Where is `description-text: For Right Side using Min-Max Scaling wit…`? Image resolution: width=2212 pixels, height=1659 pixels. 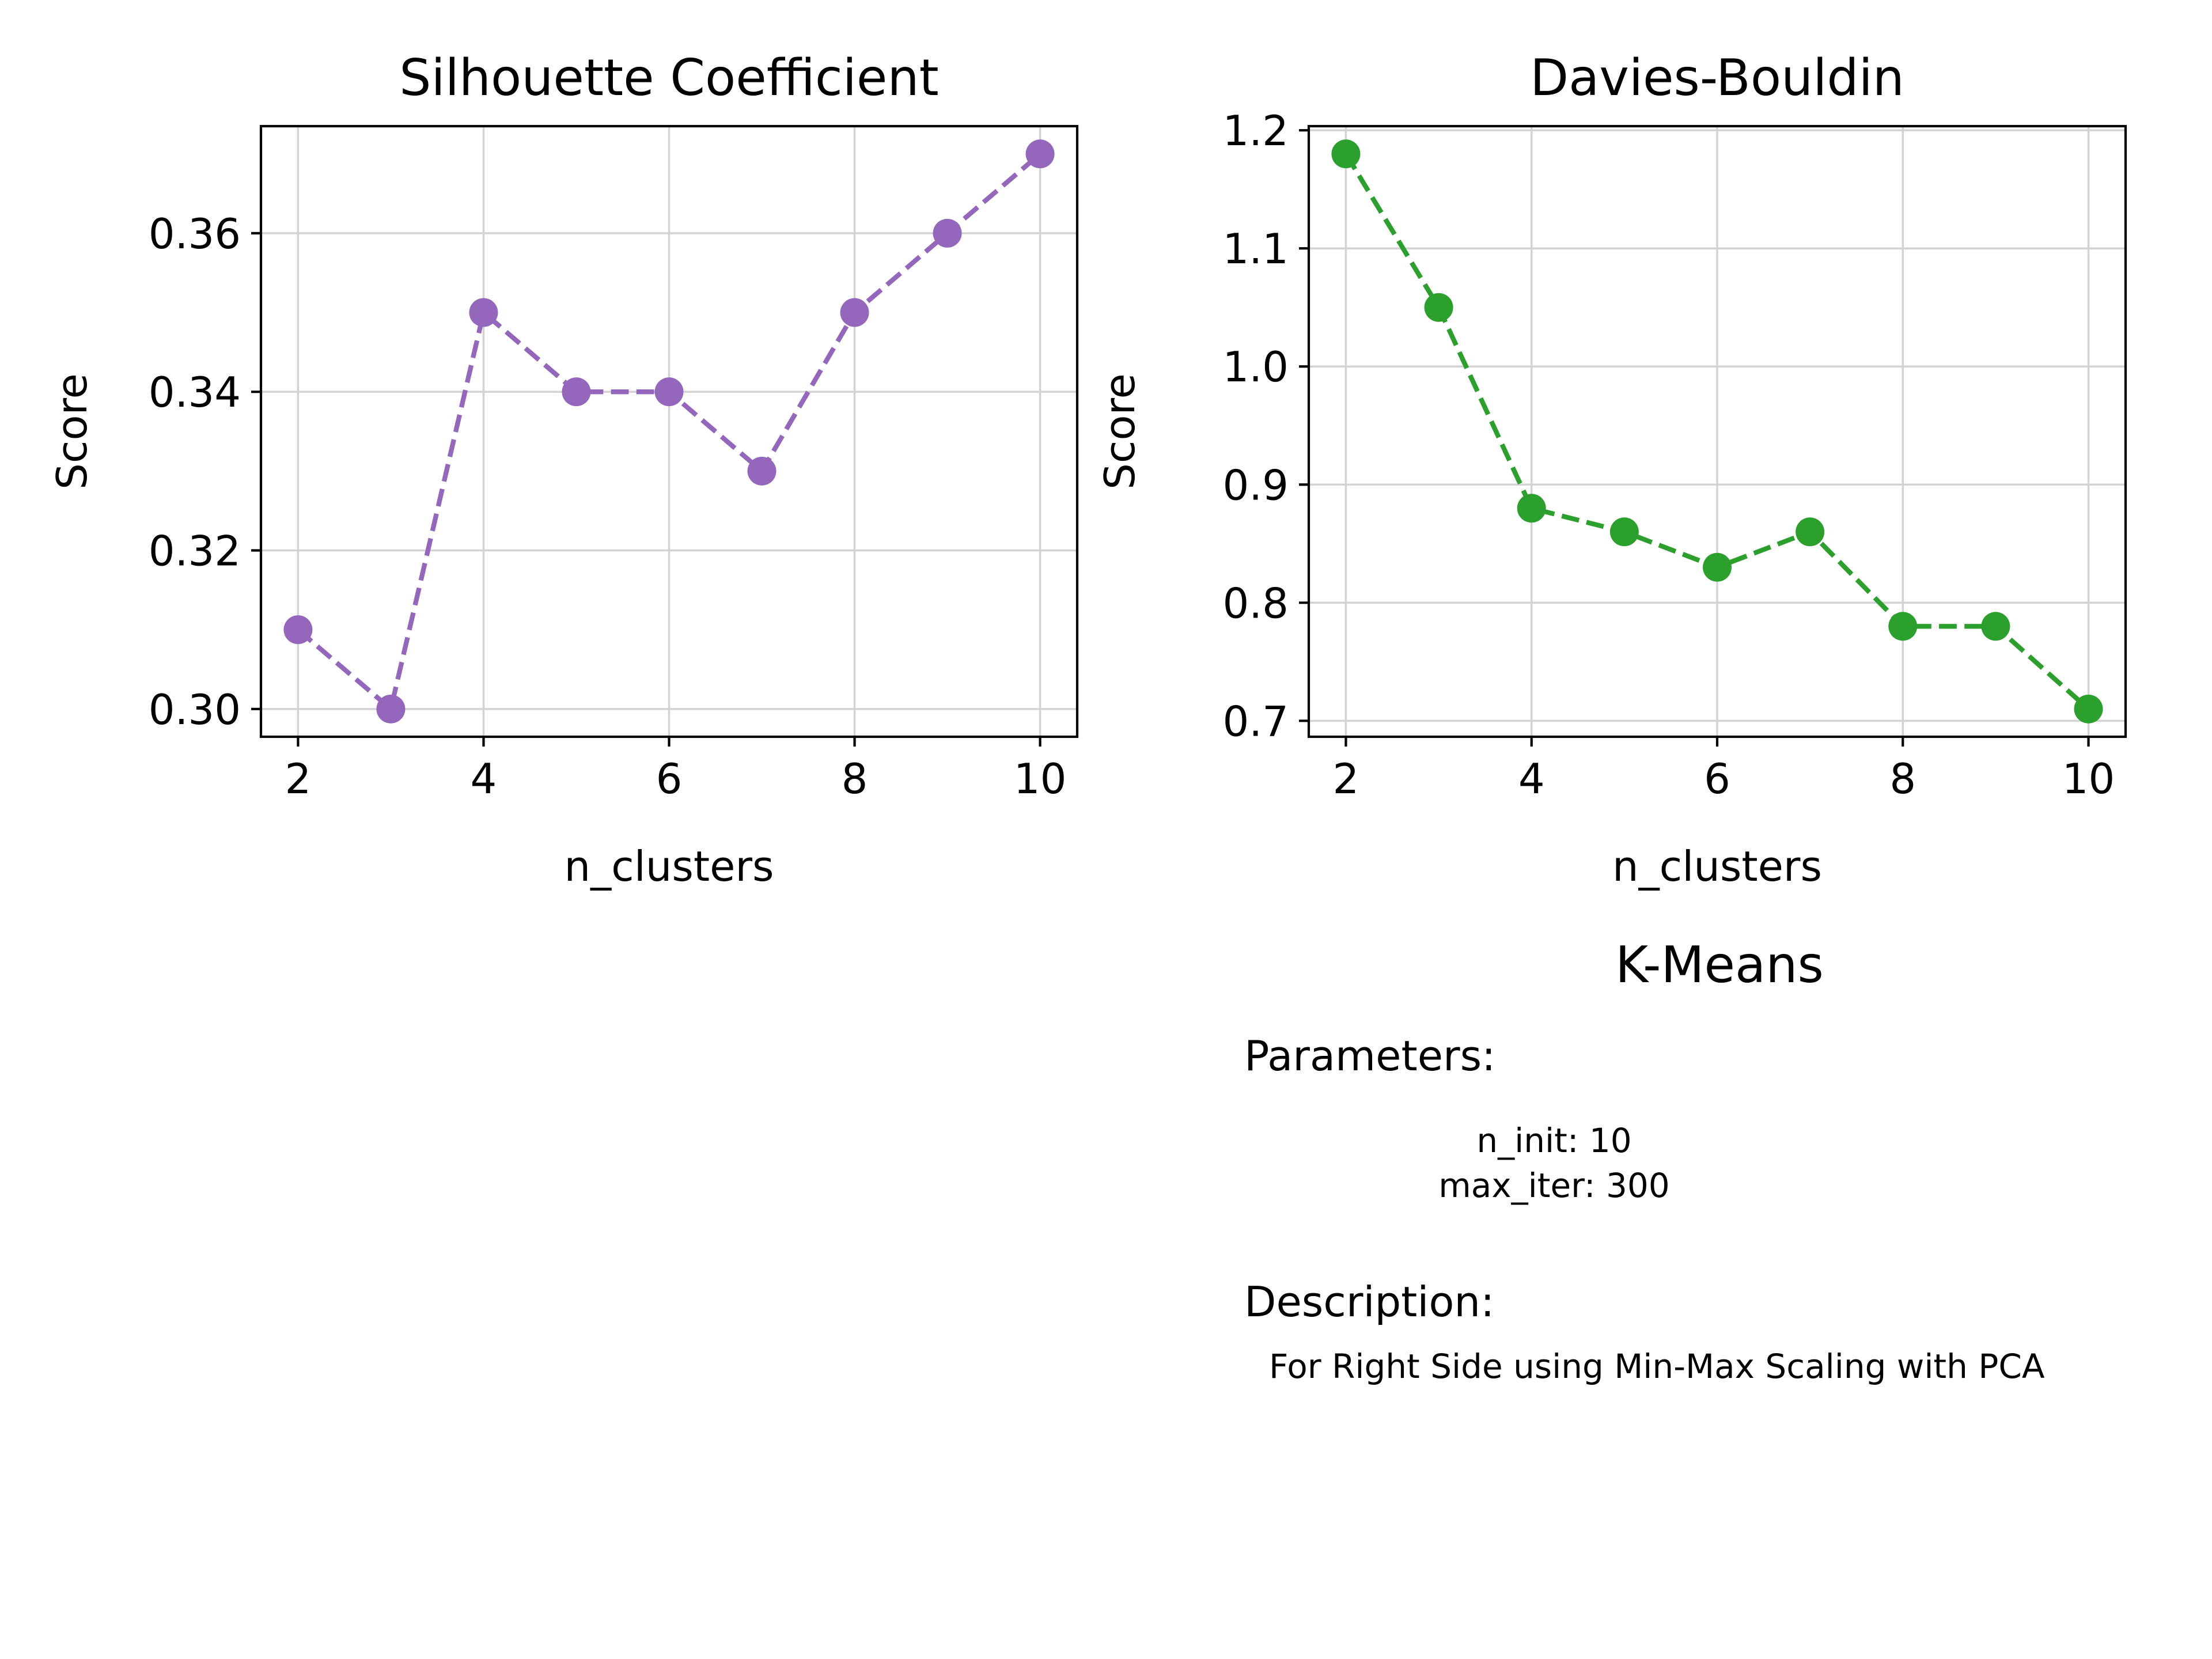
description-text: For Right Side using Min-Max Scaling wit… is located at coordinates (1657, 1366).